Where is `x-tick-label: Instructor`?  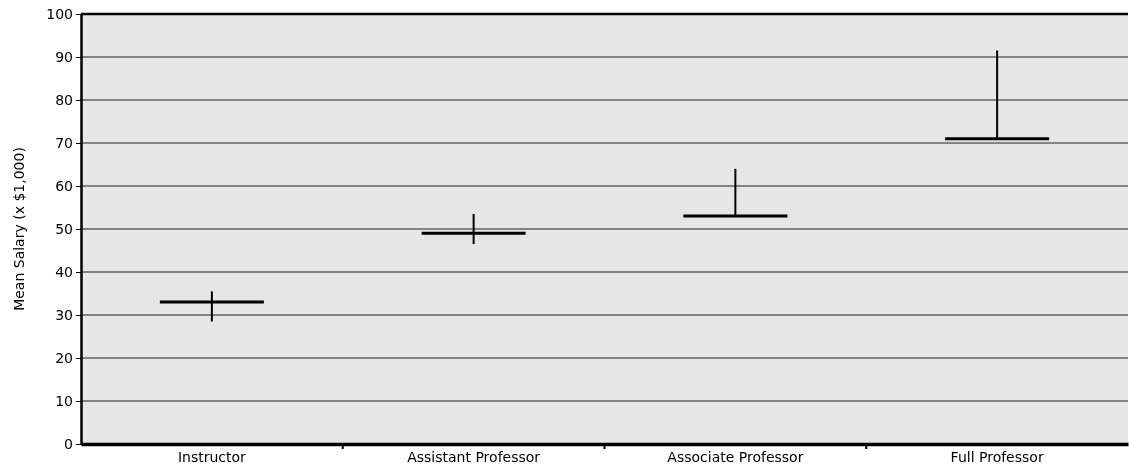
x-tick-label: Instructor is located at coordinates (212, 457).